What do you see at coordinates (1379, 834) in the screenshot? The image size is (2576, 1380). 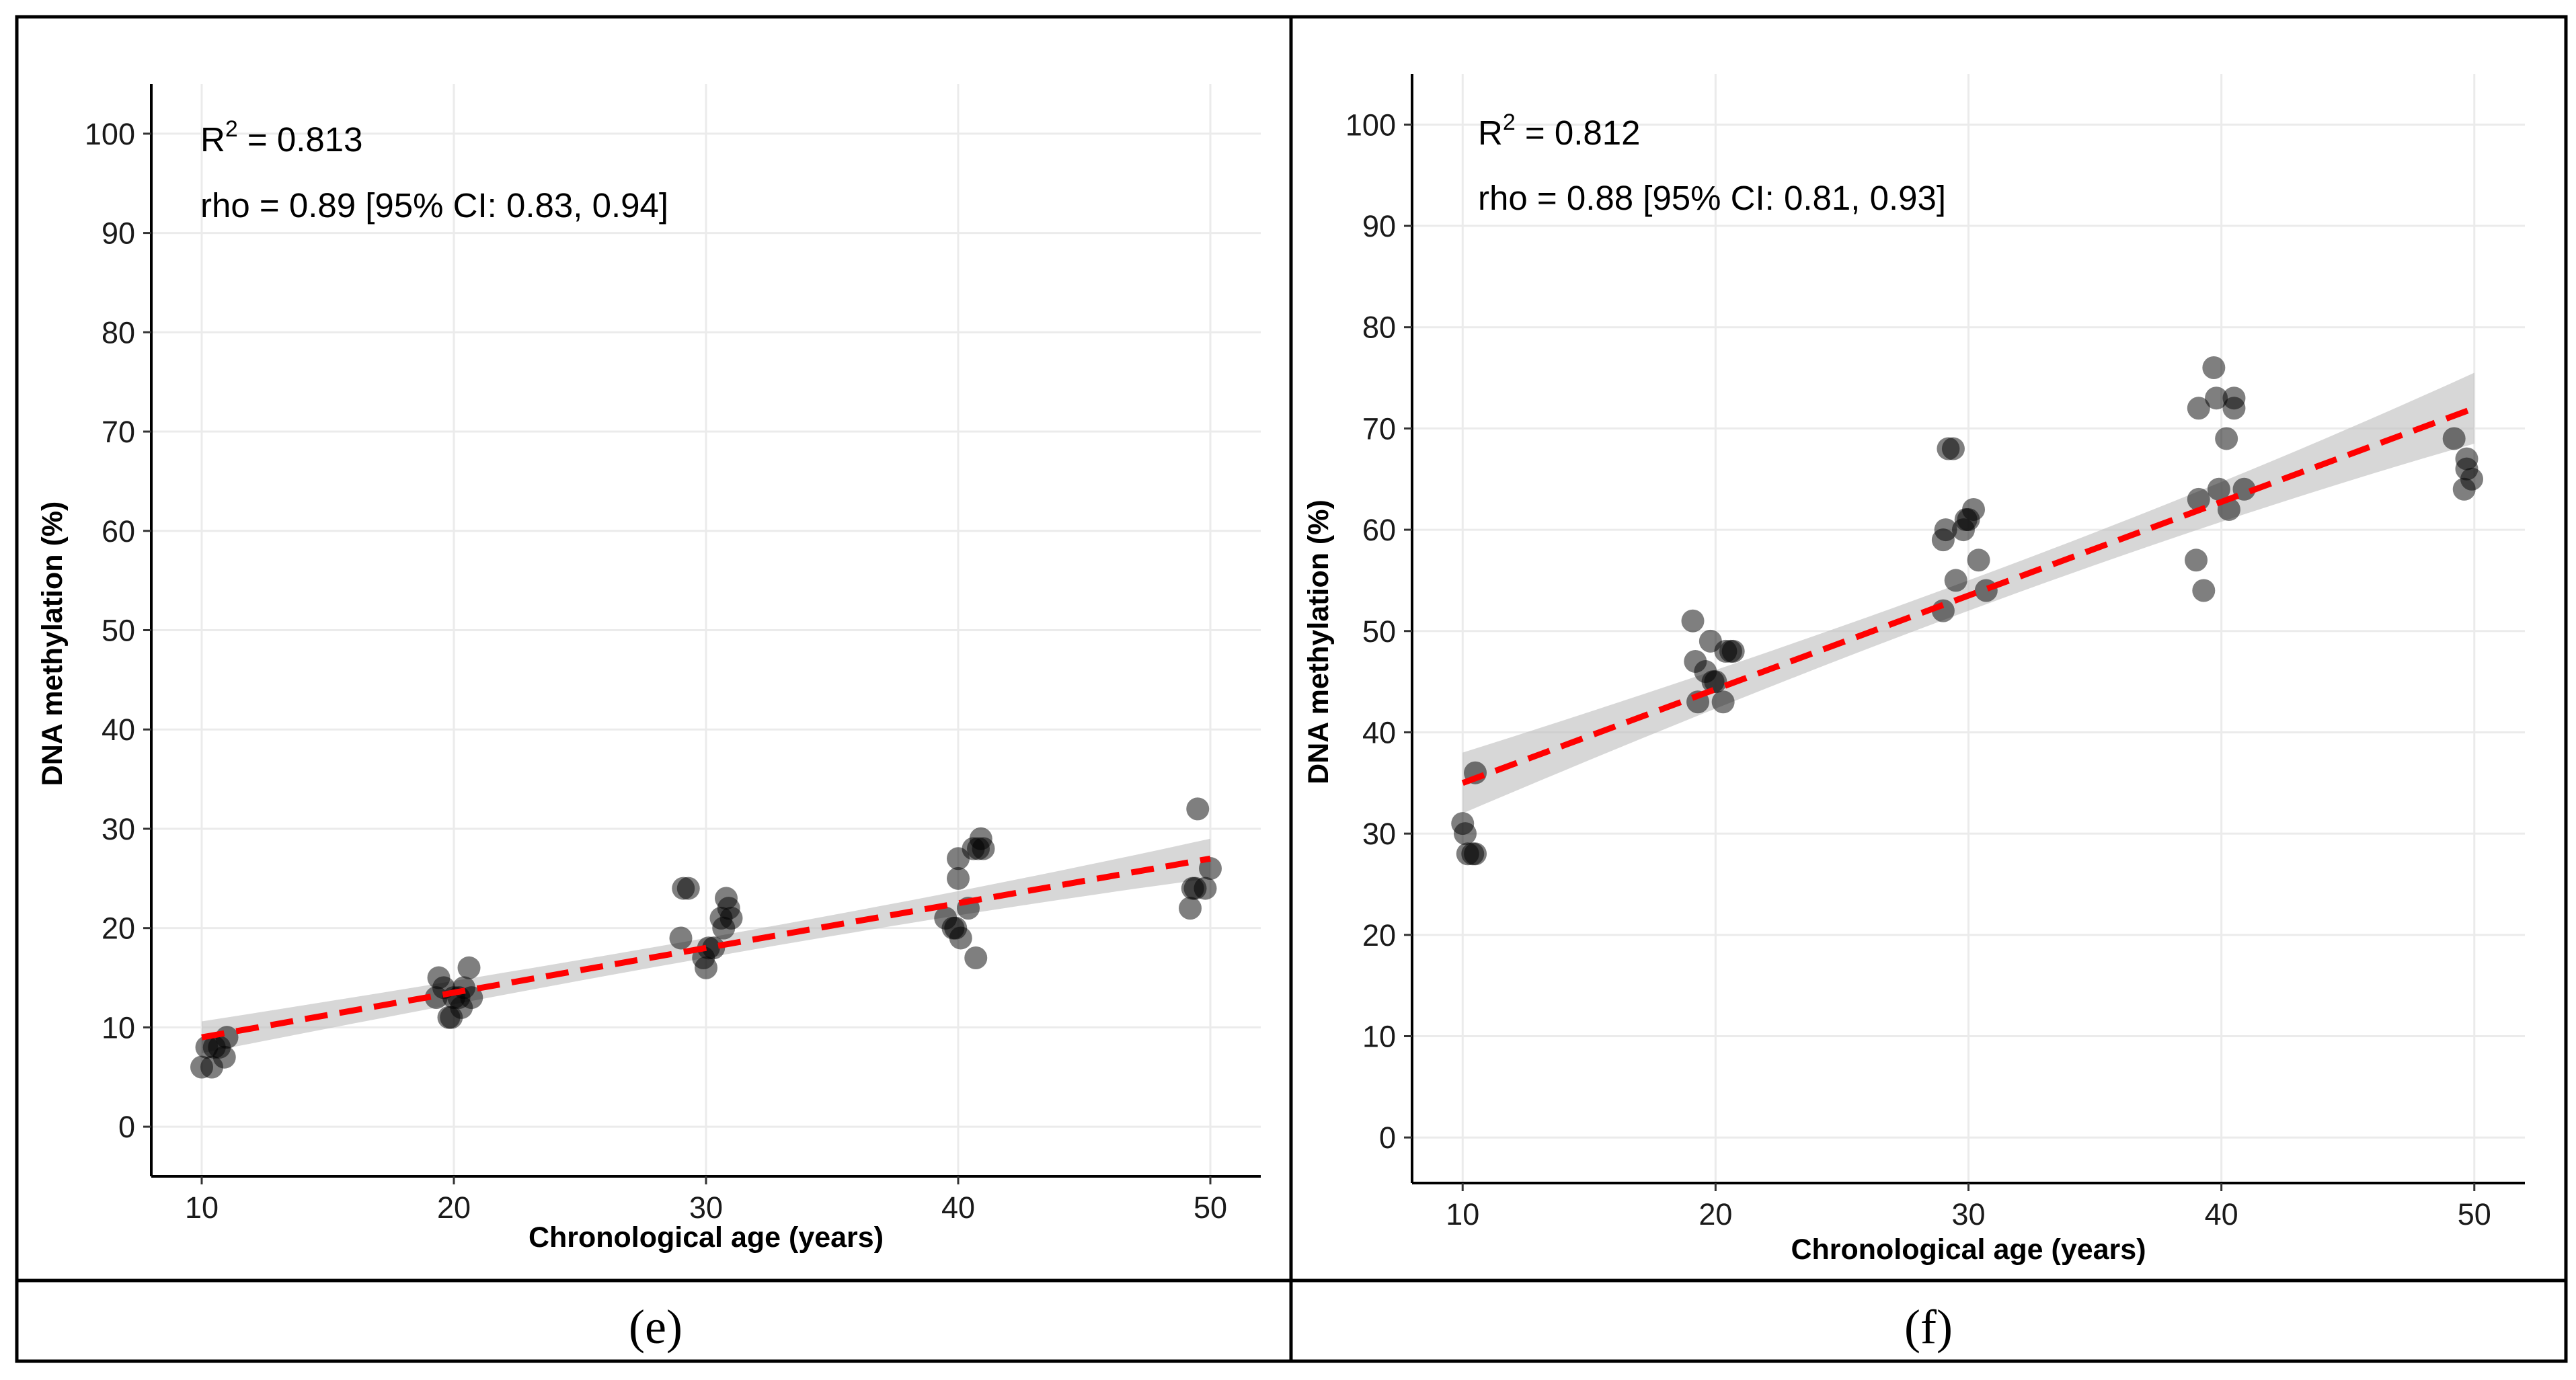 I see `y-tick-label: 30` at bounding box center [1379, 834].